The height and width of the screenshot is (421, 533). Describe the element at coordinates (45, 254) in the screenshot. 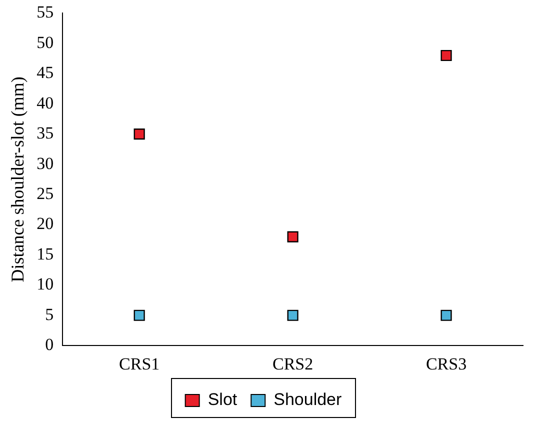

I see `y-tick-label: 15` at that location.